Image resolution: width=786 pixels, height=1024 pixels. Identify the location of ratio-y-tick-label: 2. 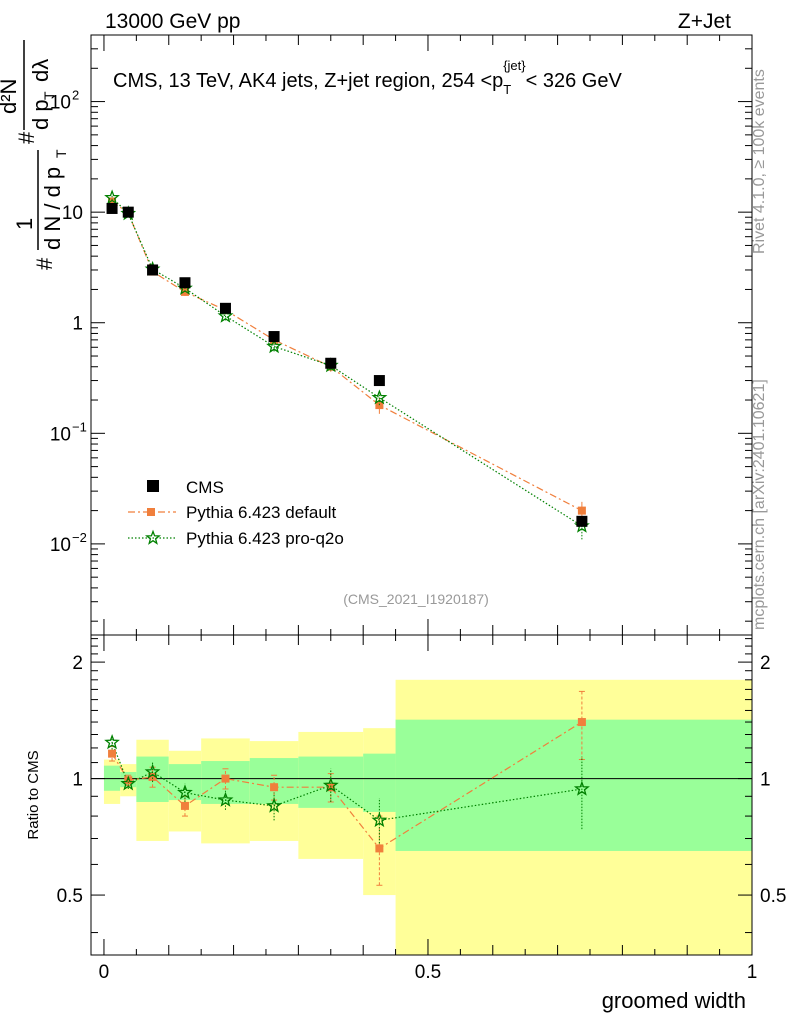
(77, 663).